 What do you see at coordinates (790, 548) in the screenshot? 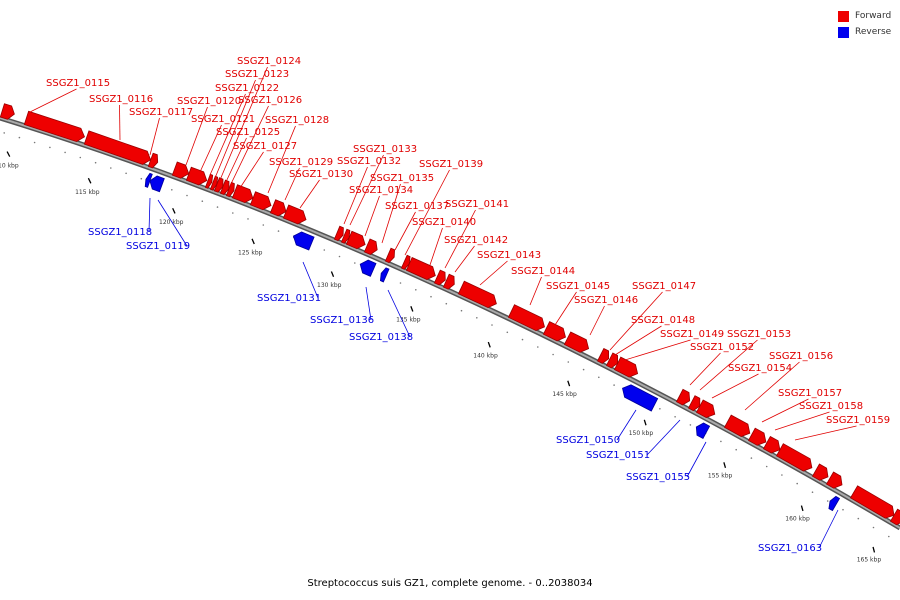
I see `gene-label: SSGZ1_0163` at bounding box center [790, 548].